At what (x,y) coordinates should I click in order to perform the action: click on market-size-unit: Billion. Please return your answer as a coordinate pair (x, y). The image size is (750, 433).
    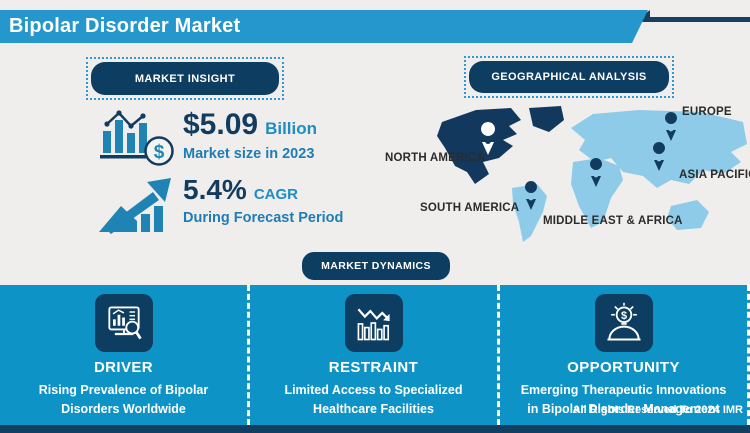
    Looking at the image, I should click on (291, 128).